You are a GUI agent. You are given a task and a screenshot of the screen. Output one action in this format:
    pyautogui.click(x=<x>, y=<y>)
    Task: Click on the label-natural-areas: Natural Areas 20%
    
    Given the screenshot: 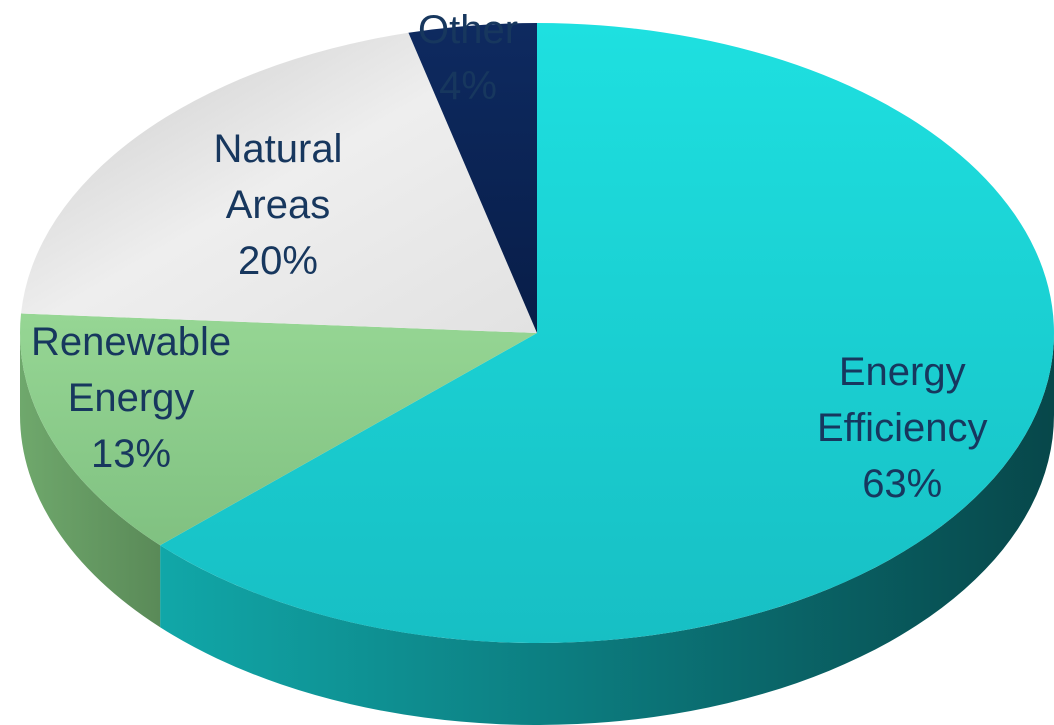 What is the action you would take?
    pyautogui.click(x=278, y=205)
    